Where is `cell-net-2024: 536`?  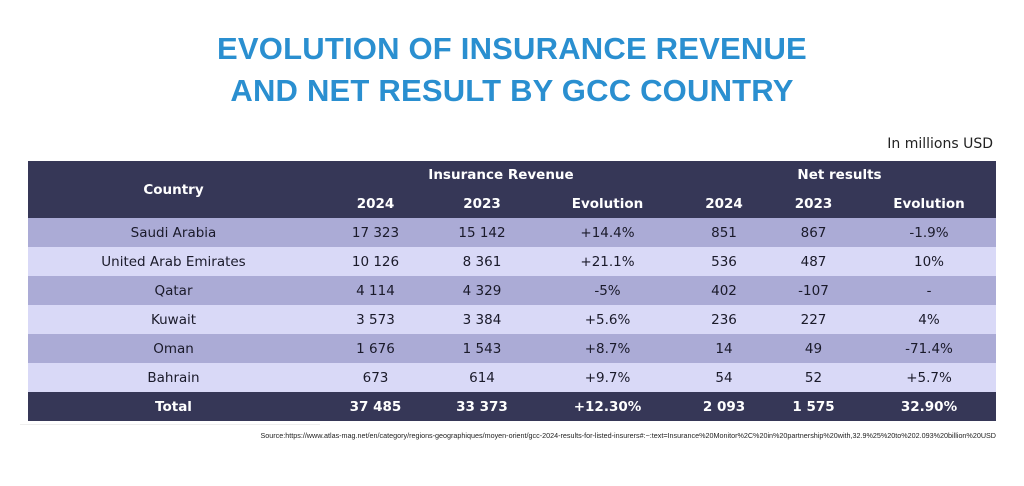 cell-net-2024: 536 is located at coordinates (724, 261).